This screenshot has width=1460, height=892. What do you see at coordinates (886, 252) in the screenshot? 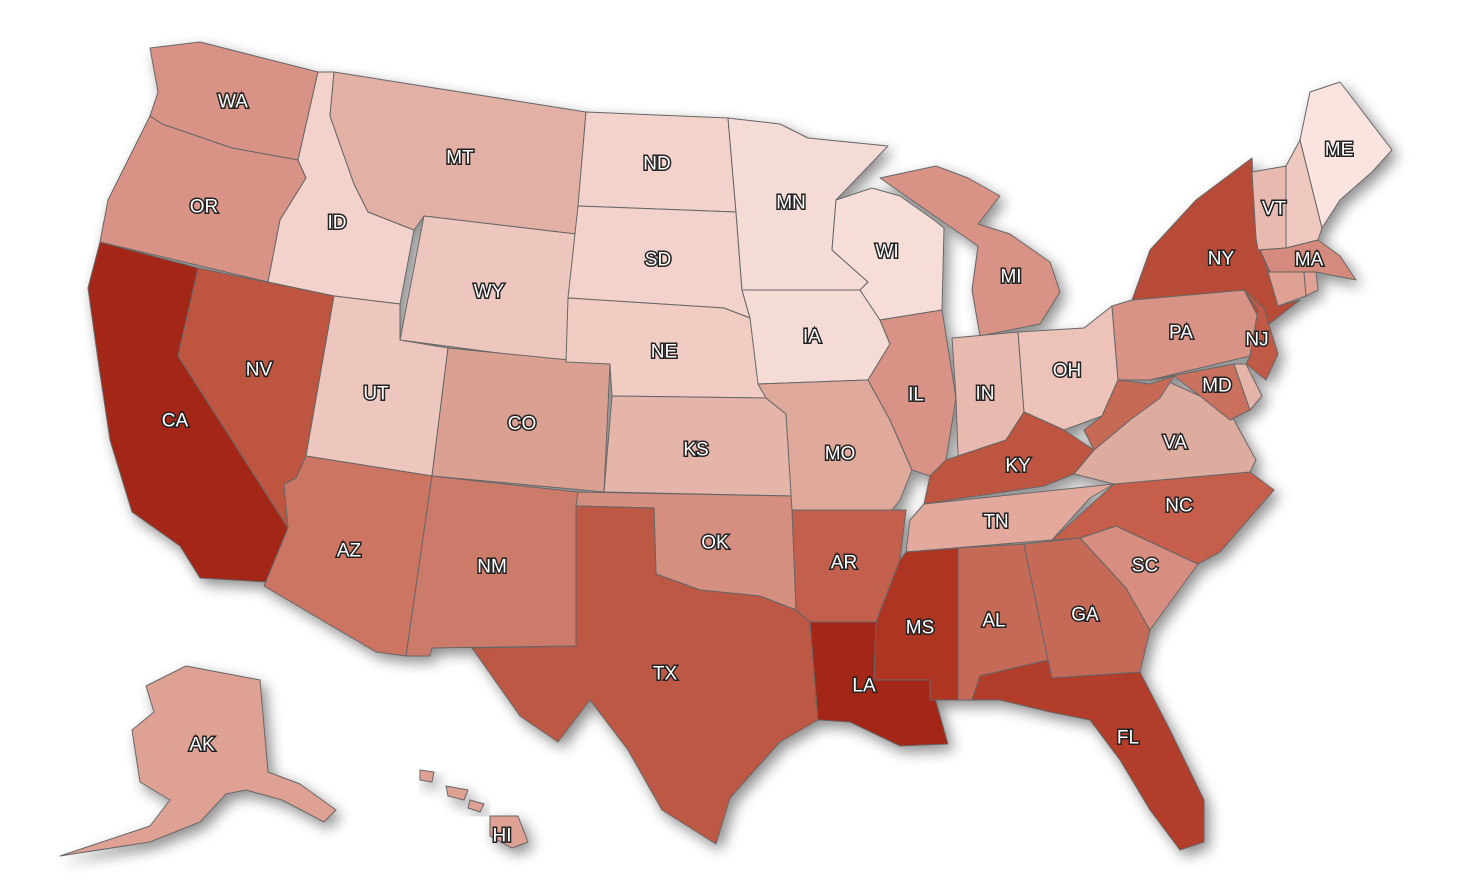
I see `label-wi: WI` at bounding box center [886, 252].